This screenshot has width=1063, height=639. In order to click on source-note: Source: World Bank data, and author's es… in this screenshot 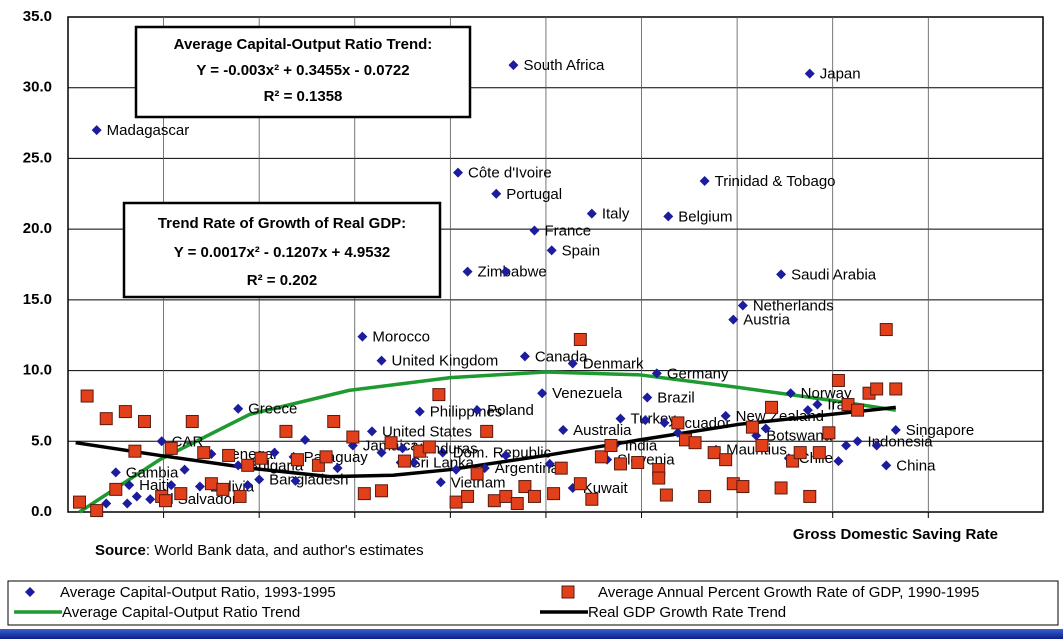, I will do `click(259, 550)`.